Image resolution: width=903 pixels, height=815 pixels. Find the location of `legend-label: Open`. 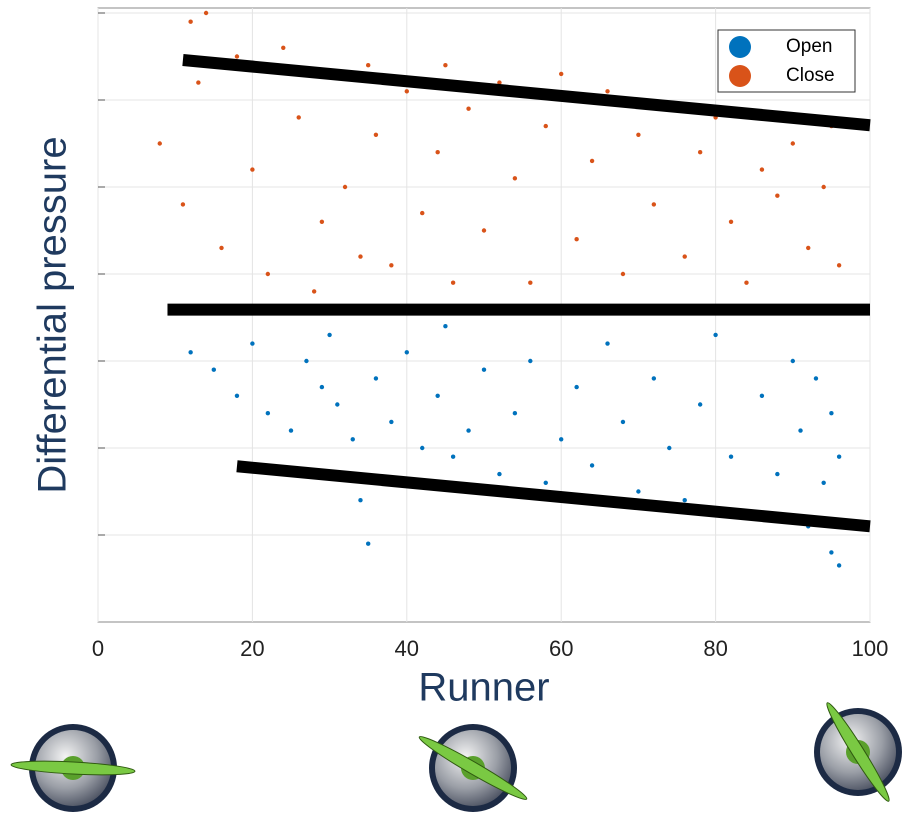

legend-label: Open is located at coordinates (809, 46).